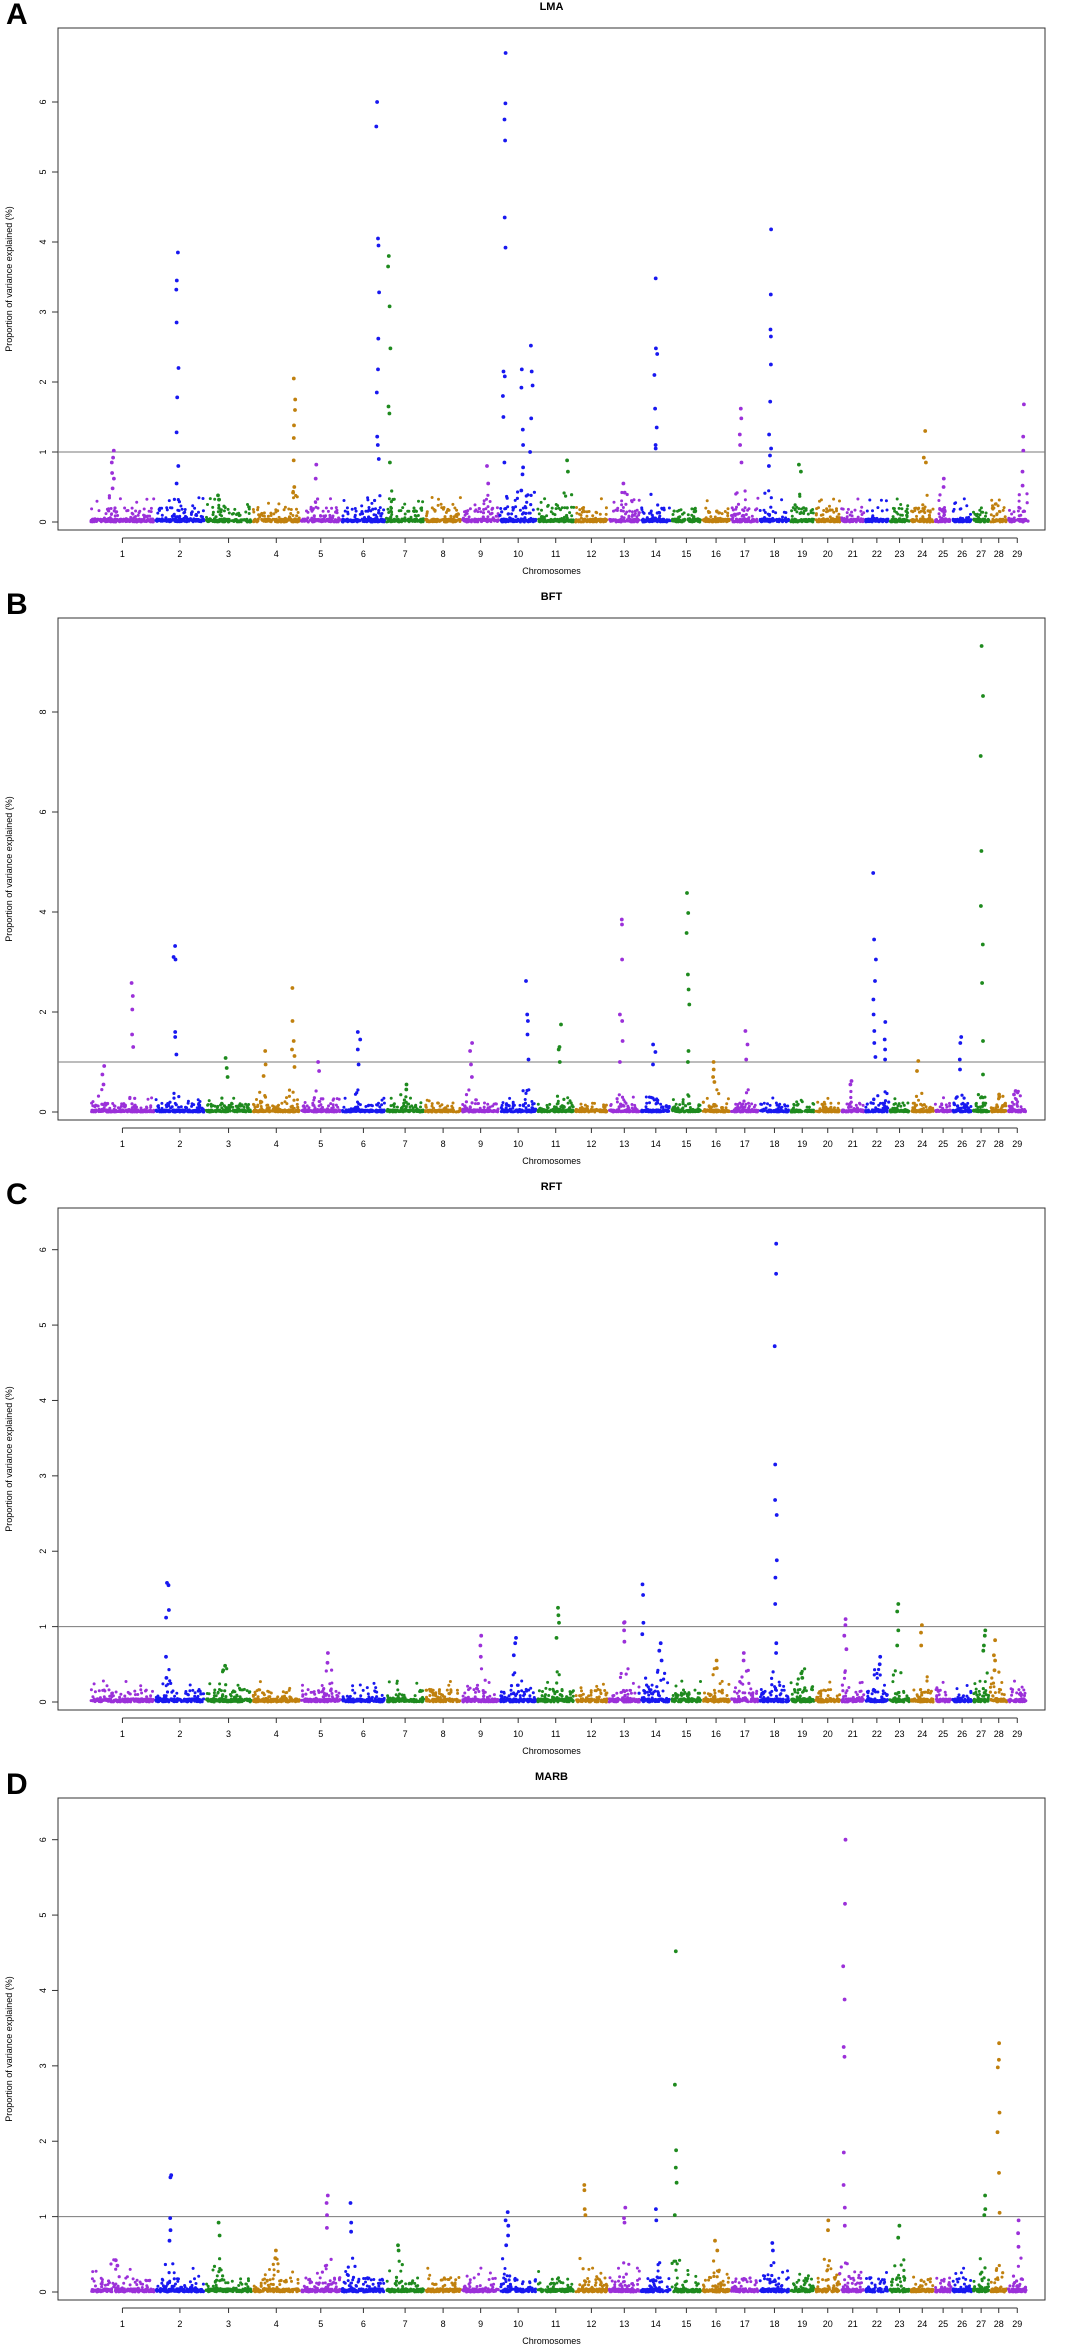 This screenshot has width=1070, height=2351. What do you see at coordinates (43, 381) in the screenshot?
I see `y-tick-label: 2` at bounding box center [43, 381].